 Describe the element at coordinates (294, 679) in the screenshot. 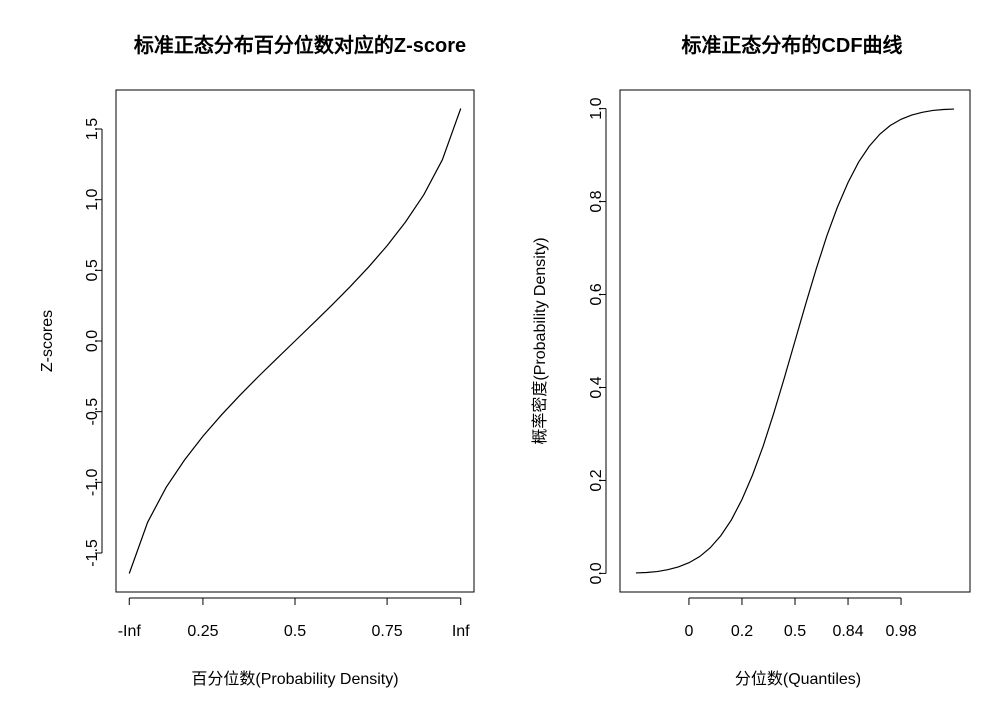

I see `left-x-axis-label: 百分位数(Probability Density)` at that location.